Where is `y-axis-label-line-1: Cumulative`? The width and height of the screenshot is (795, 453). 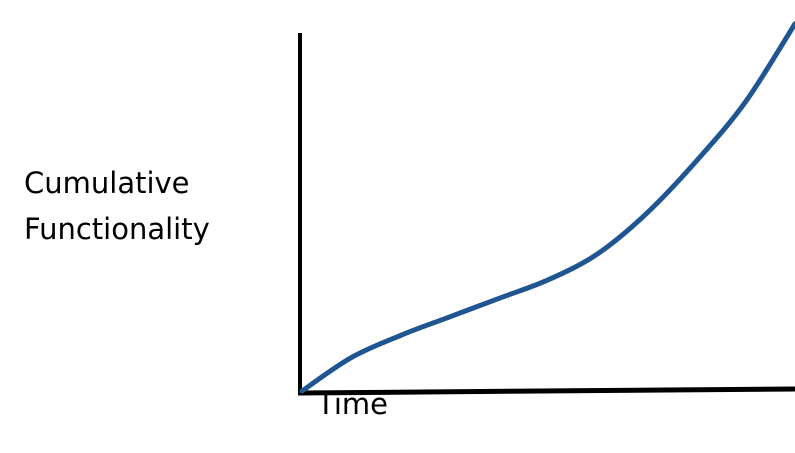 y-axis-label-line-1: Cumulative is located at coordinates (107, 183).